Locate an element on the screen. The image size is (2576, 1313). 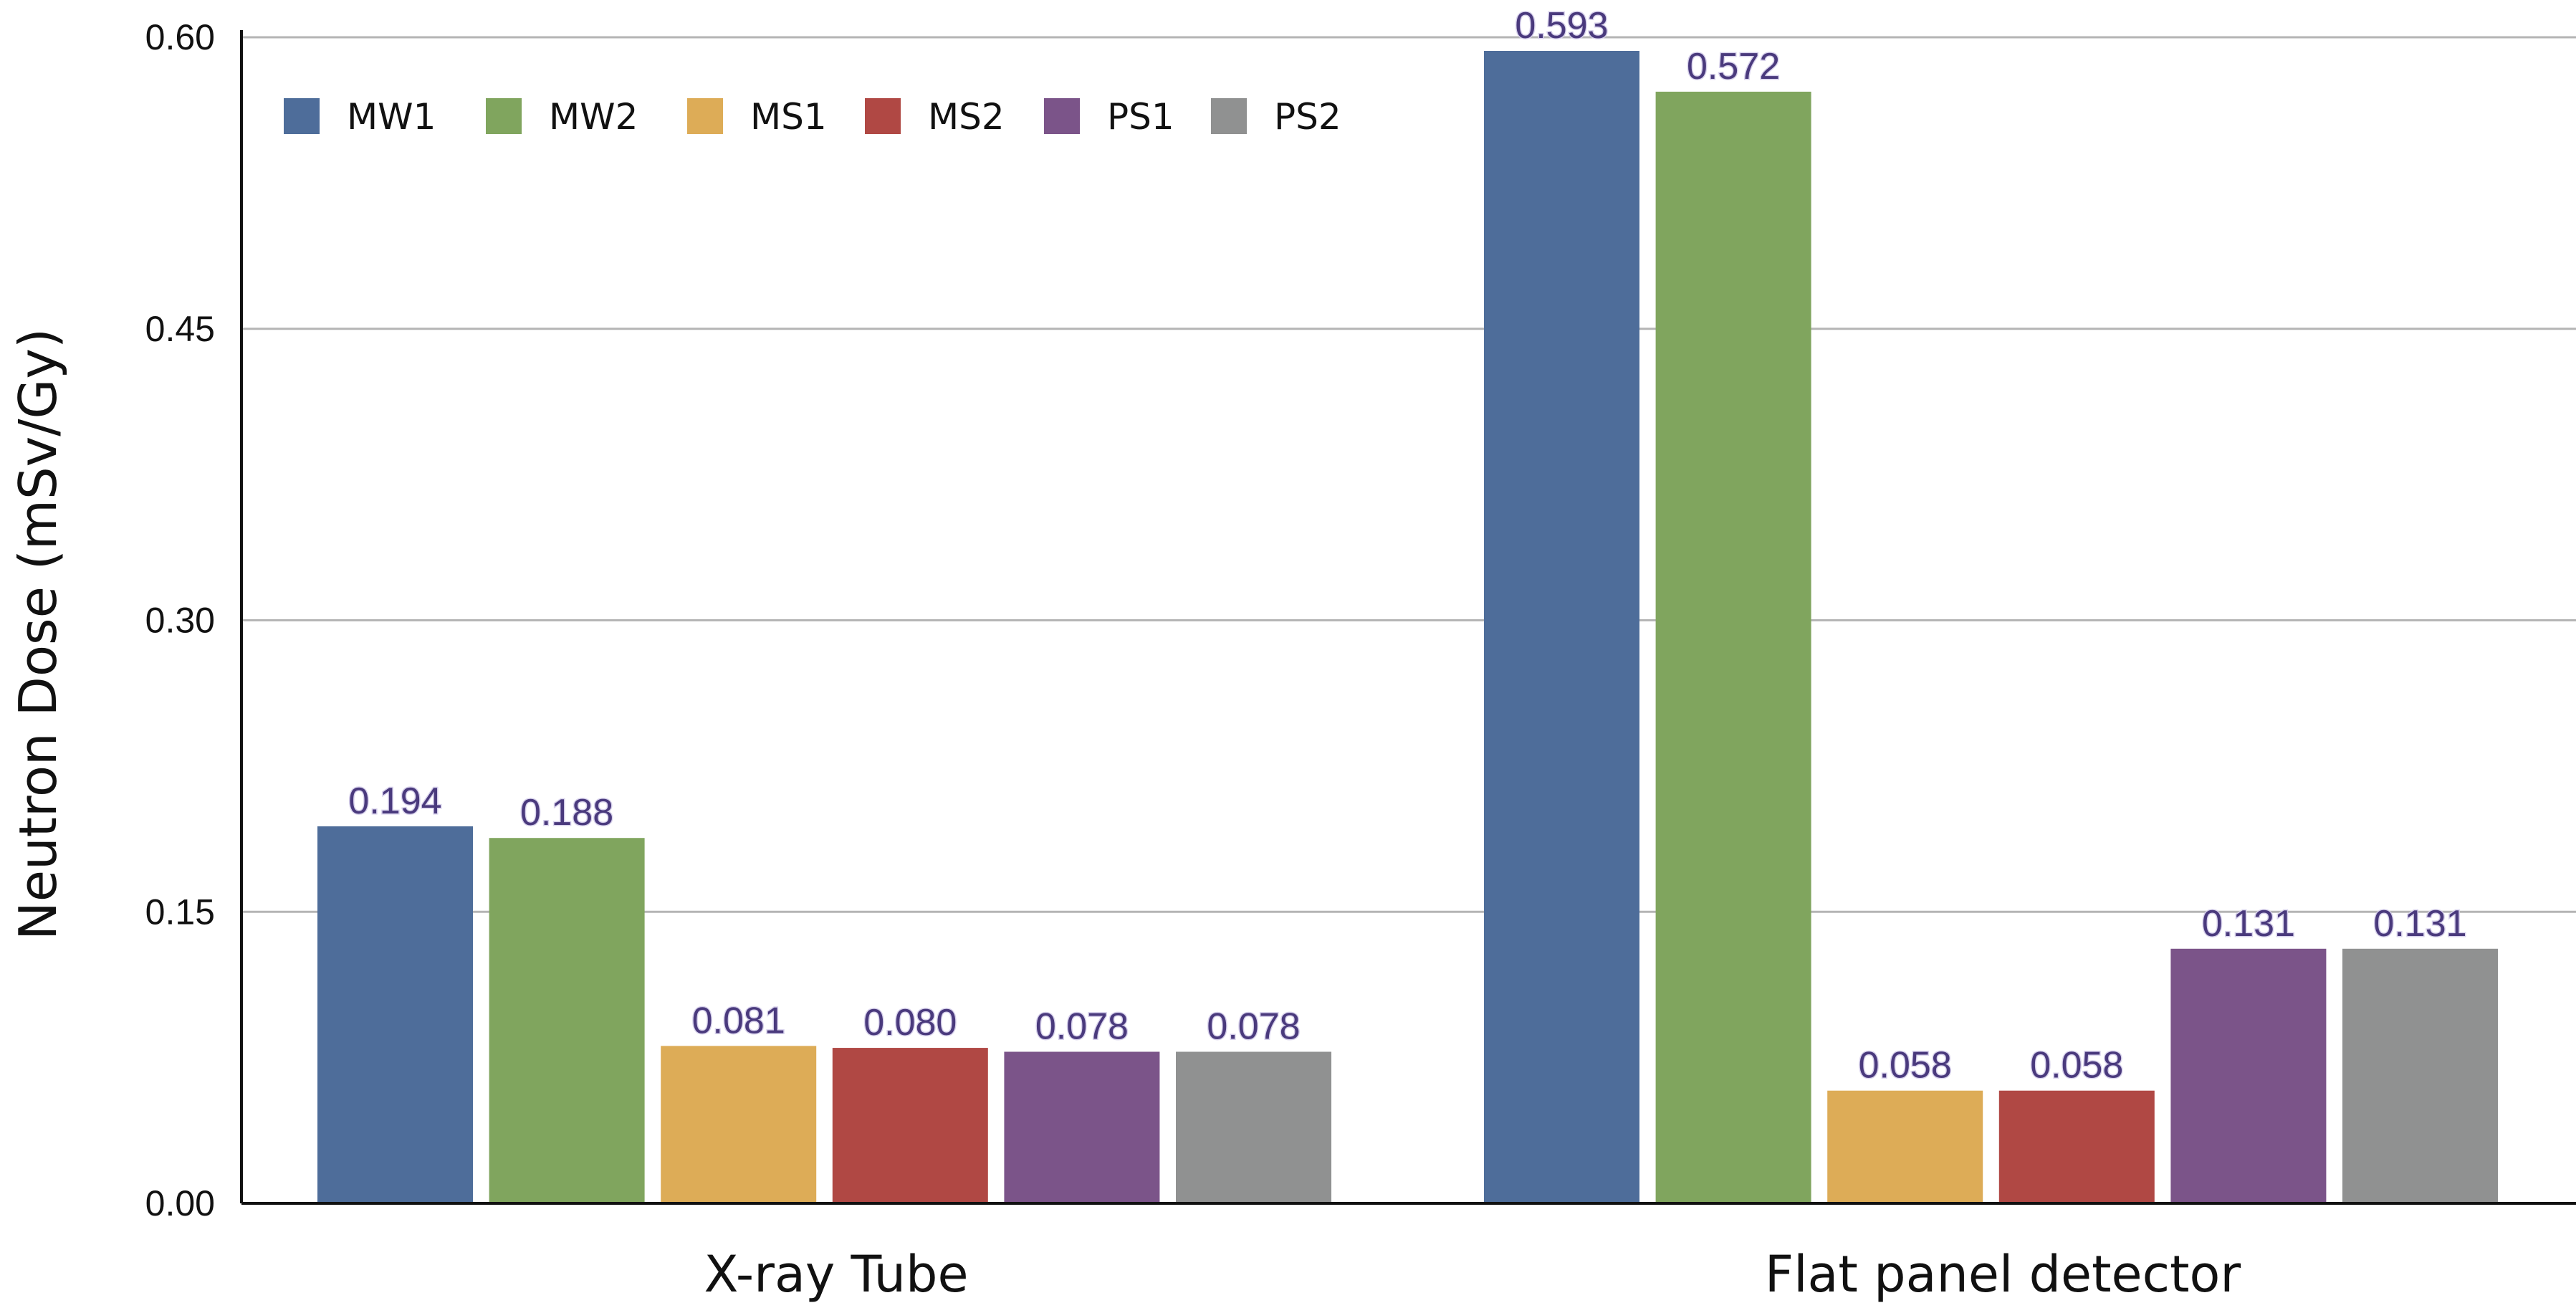
y-tick-label: 0.30 is located at coordinates (180, 621).